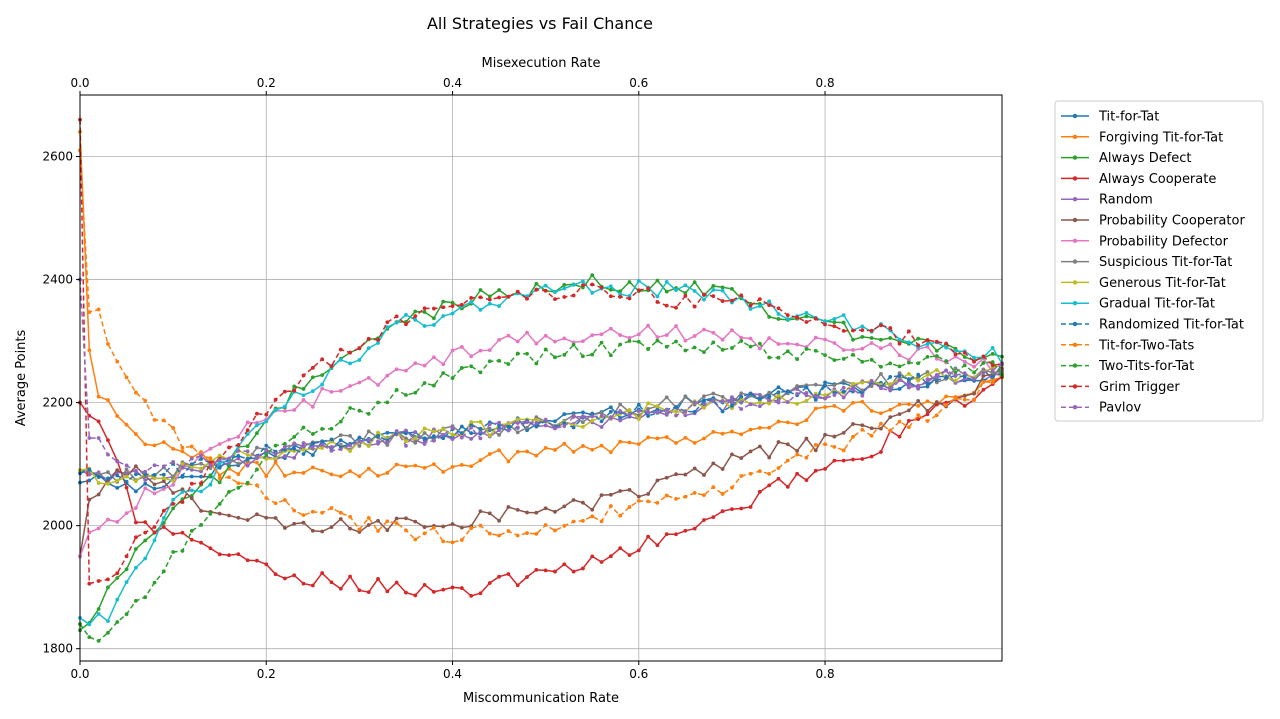 The image size is (1280, 719). Describe the element at coordinates (825, 83) in the screenshot. I see `top-tick-label: 0.8` at that location.